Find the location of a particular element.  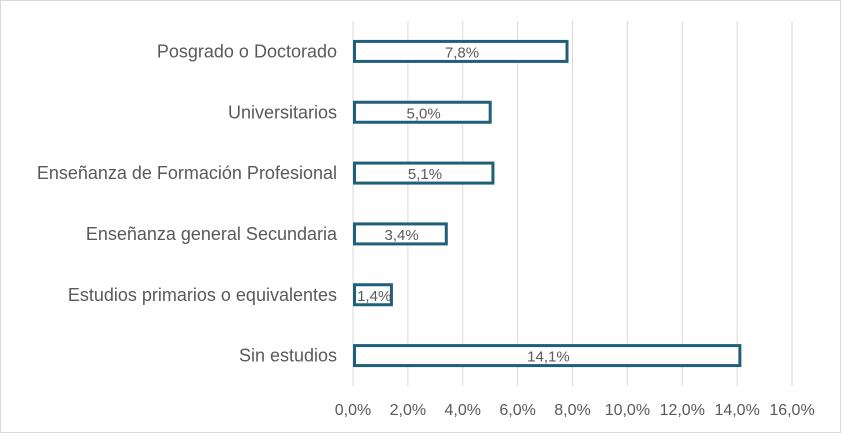

data-label: 3,4% is located at coordinates (402, 235).